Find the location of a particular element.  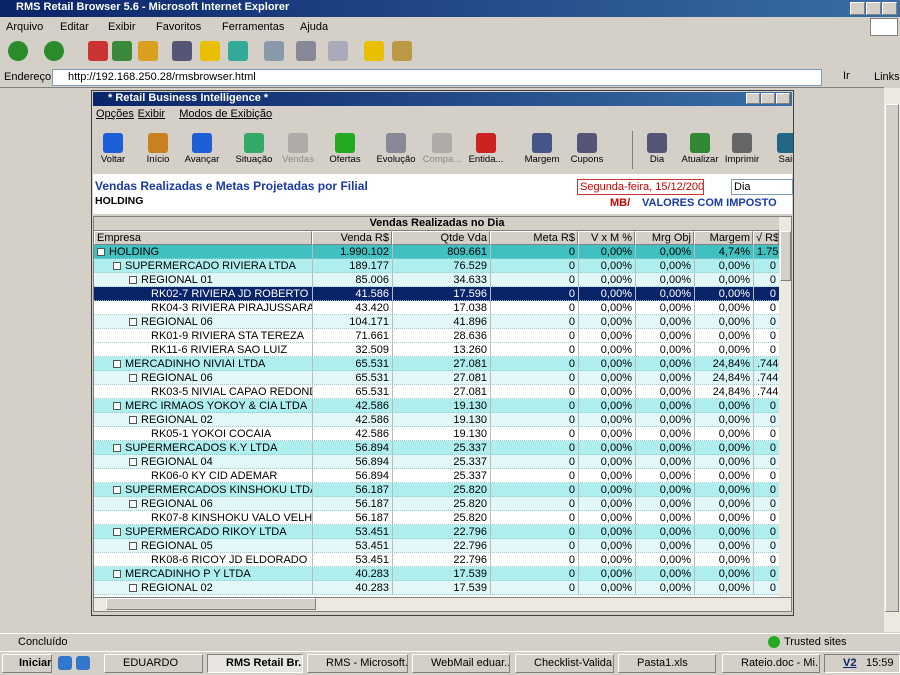

column-header: Mrg Obj is located at coordinates (664, 238).